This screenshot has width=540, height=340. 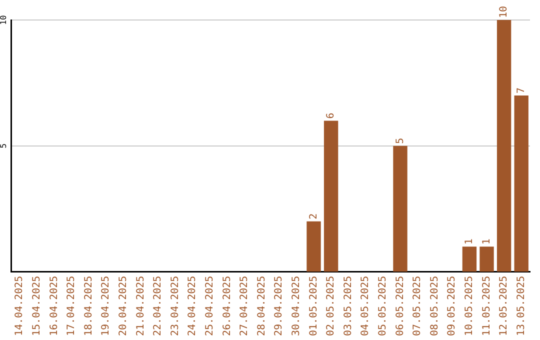 I want to click on data-label: 2, so click(x=314, y=216).